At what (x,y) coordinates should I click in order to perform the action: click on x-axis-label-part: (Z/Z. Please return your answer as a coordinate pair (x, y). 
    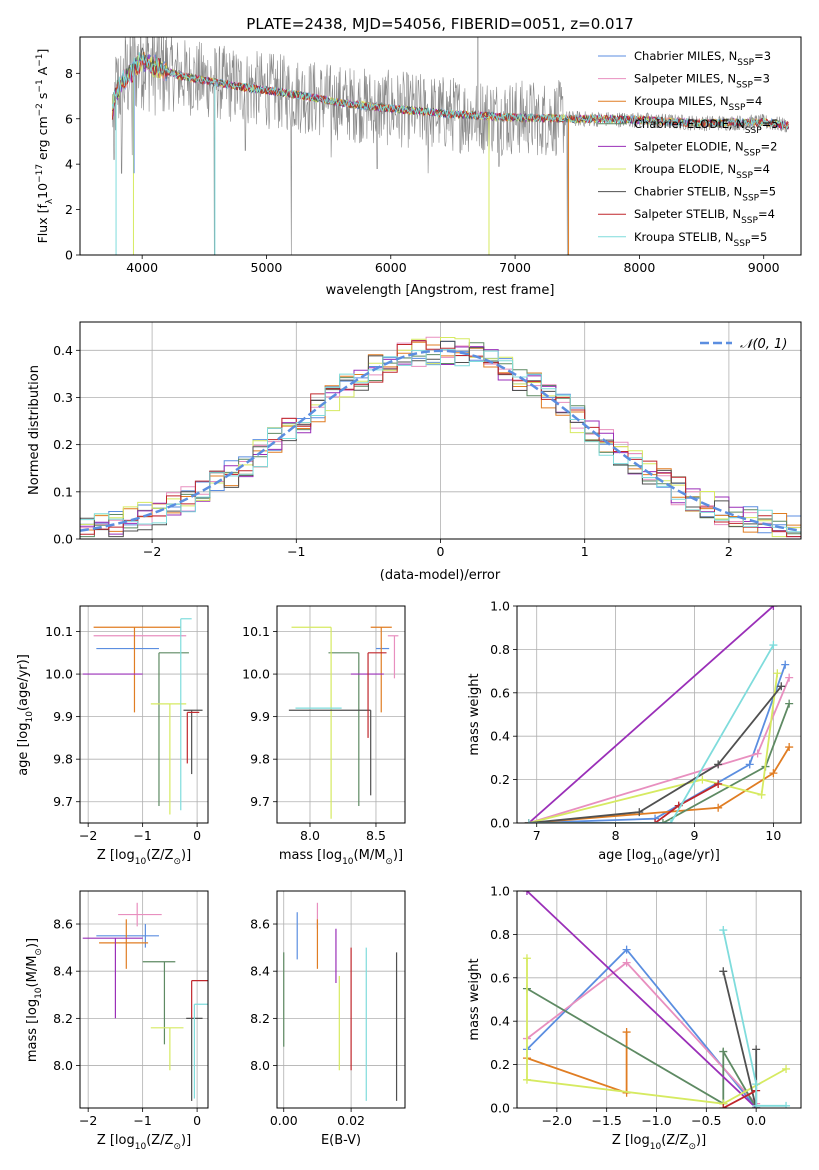
    Looking at the image, I should click on (159, 1140).